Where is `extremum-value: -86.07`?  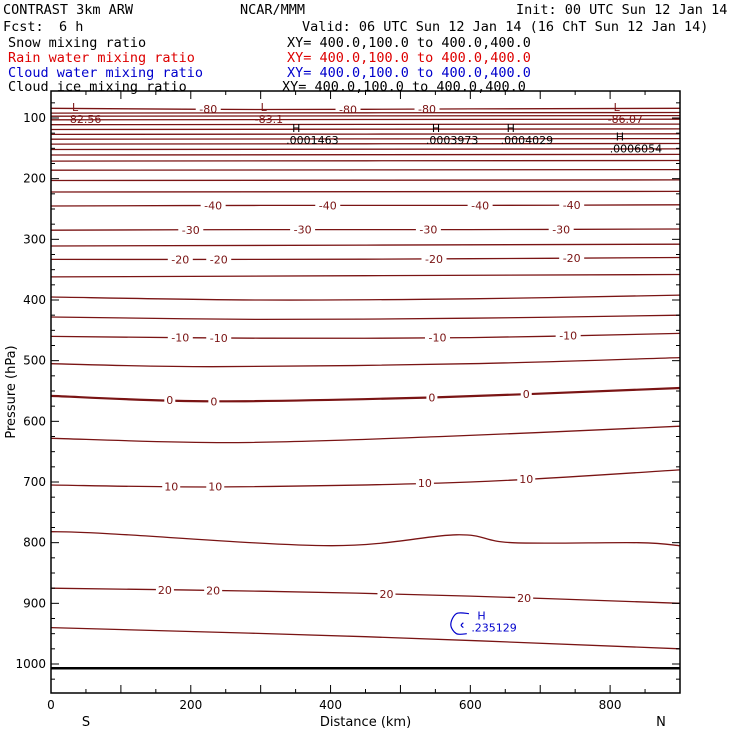 extremum-value: -86.07 is located at coordinates (625, 119).